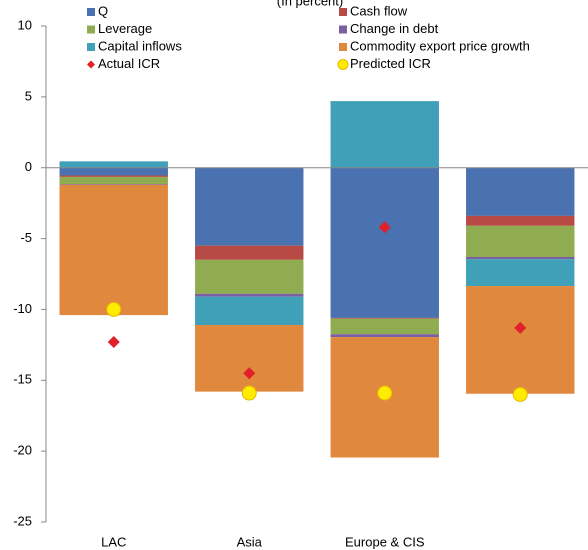  What do you see at coordinates (379, 10) in the screenshot?
I see `legend-label: Cash flow` at bounding box center [379, 10].